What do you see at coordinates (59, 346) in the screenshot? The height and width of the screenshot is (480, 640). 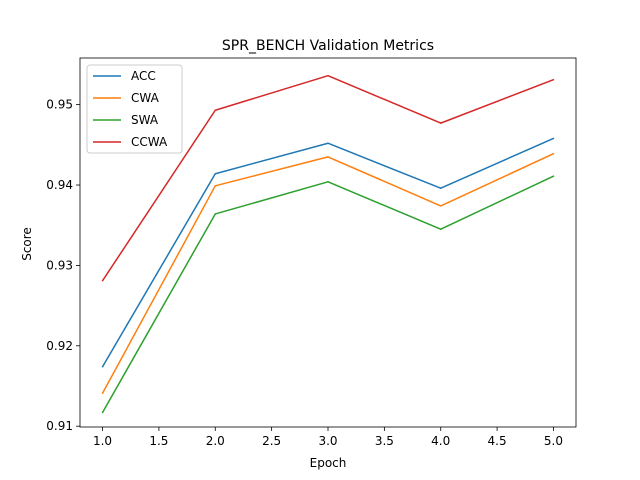 I see `y-tick-label: 0.92` at bounding box center [59, 346].